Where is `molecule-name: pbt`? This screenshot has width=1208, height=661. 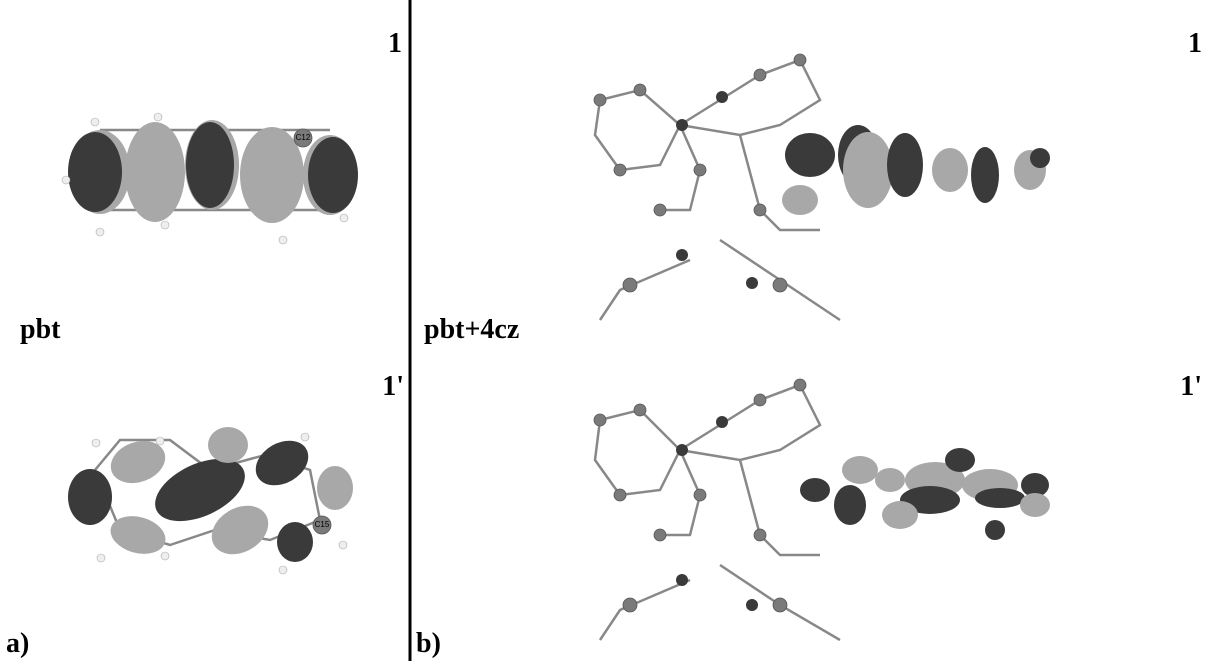
molecule-name: pbt is located at coordinates (40, 329).